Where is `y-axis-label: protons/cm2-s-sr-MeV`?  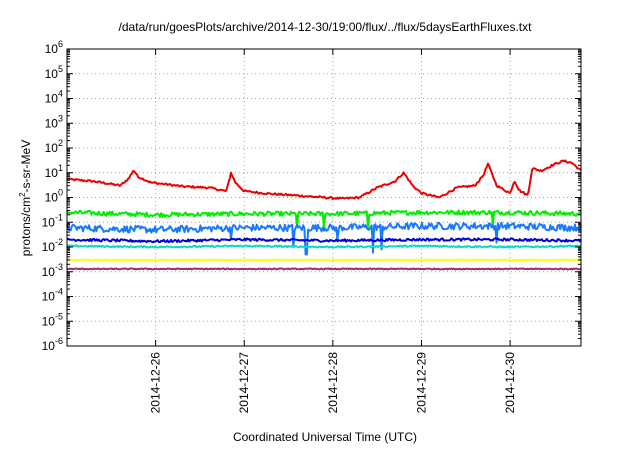 y-axis-label: protons/cm2-s-sr-MeV is located at coordinates (25, 198).